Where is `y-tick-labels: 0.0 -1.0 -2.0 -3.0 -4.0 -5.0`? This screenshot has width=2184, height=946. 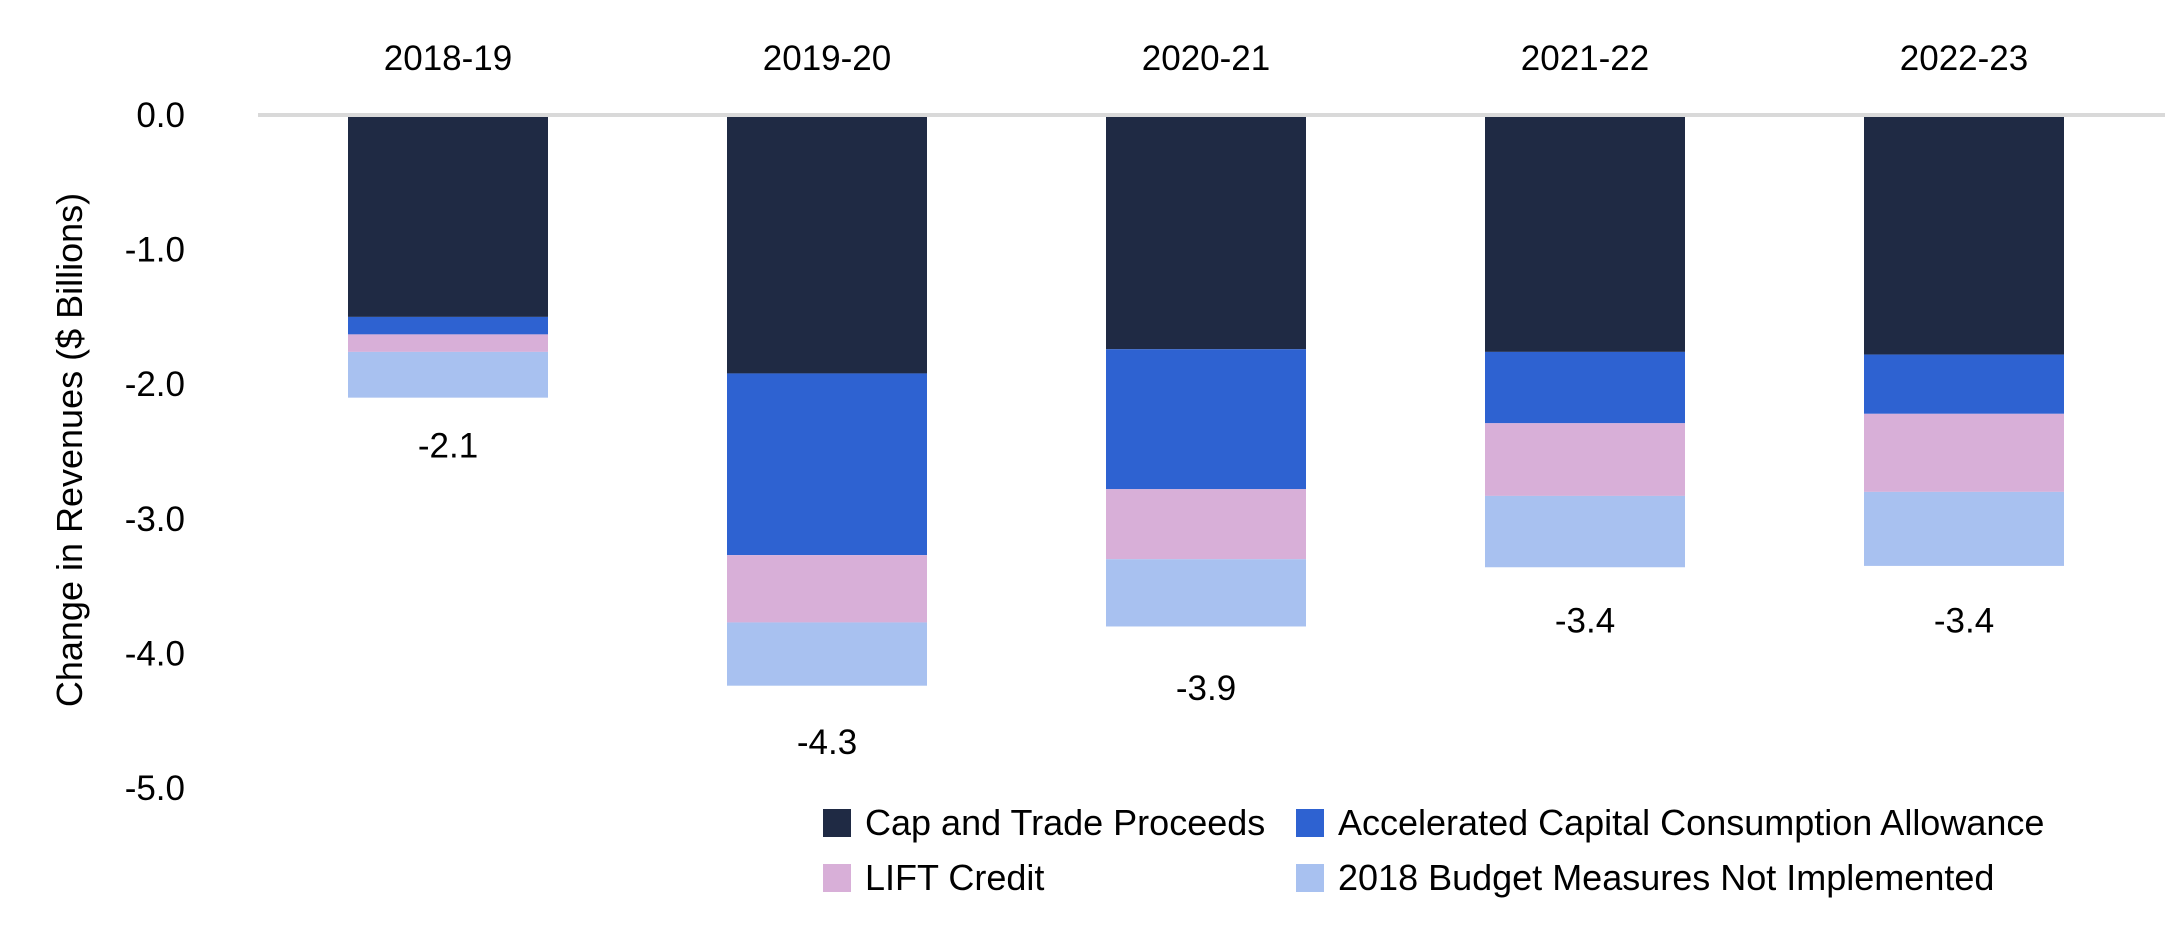 y-tick-labels: 0.0 -1.0 -2.0 -3.0 -4.0 -5.0 is located at coordinates (155, 452).